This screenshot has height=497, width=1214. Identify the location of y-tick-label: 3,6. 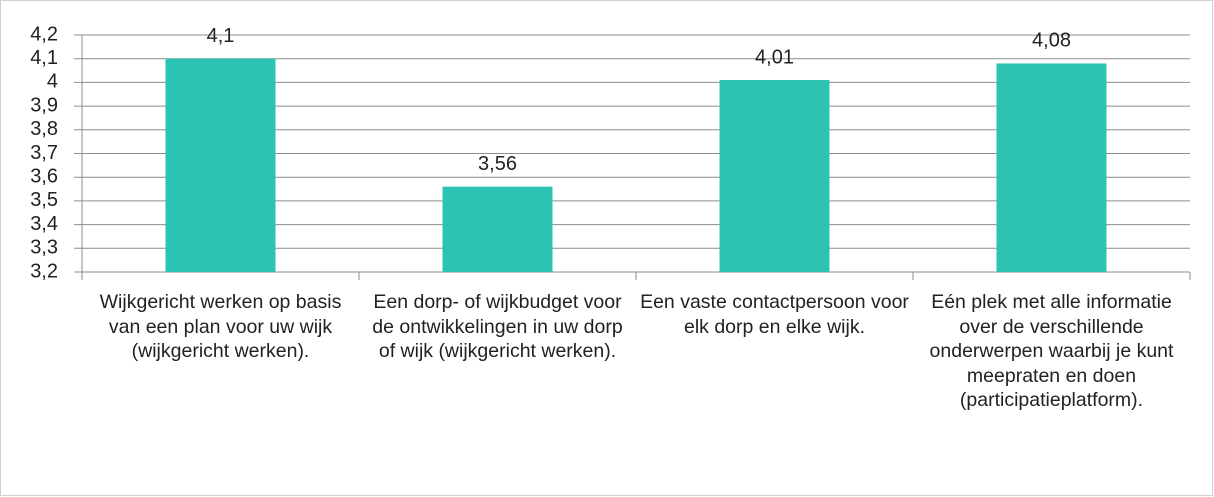
(44, 176).